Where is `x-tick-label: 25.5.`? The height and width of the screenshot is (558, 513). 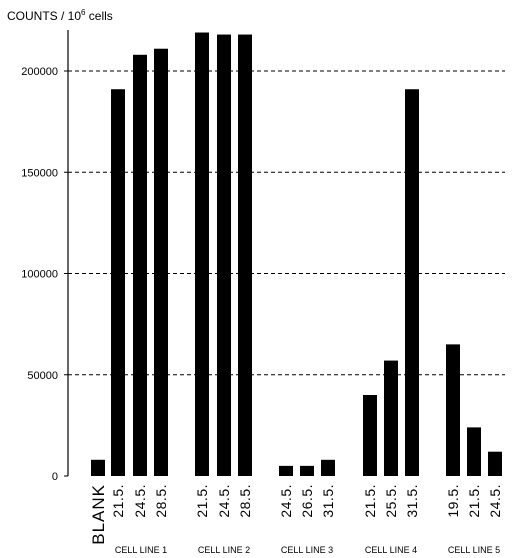
x-tick-label: 25.5. is located at coordinates (391, 501).